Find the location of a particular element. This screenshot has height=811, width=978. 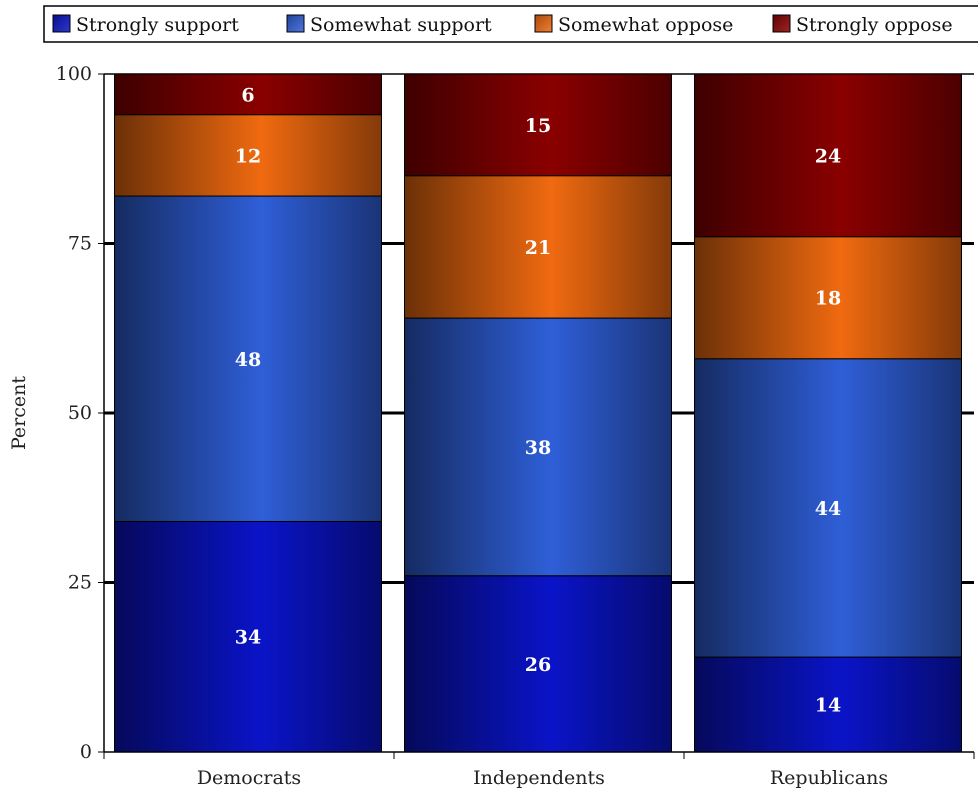

legend-swatch-somewhat-oppose is located at coordinates (543, 23).